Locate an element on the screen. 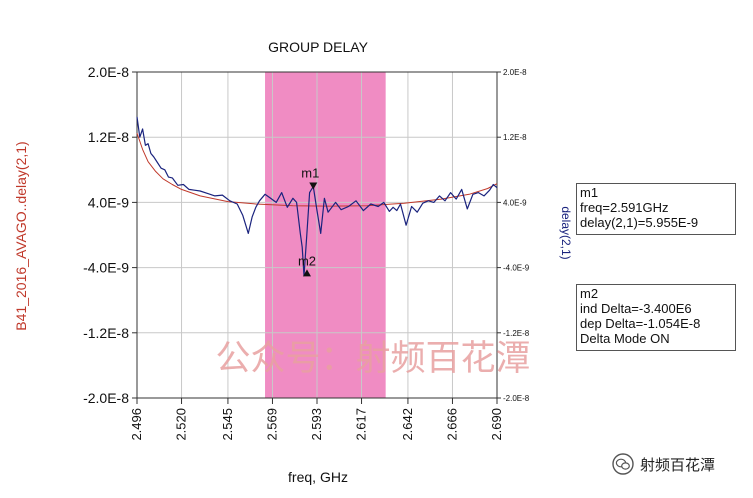  x-tick-label: 2.666 is located at coordinates (451, 424).